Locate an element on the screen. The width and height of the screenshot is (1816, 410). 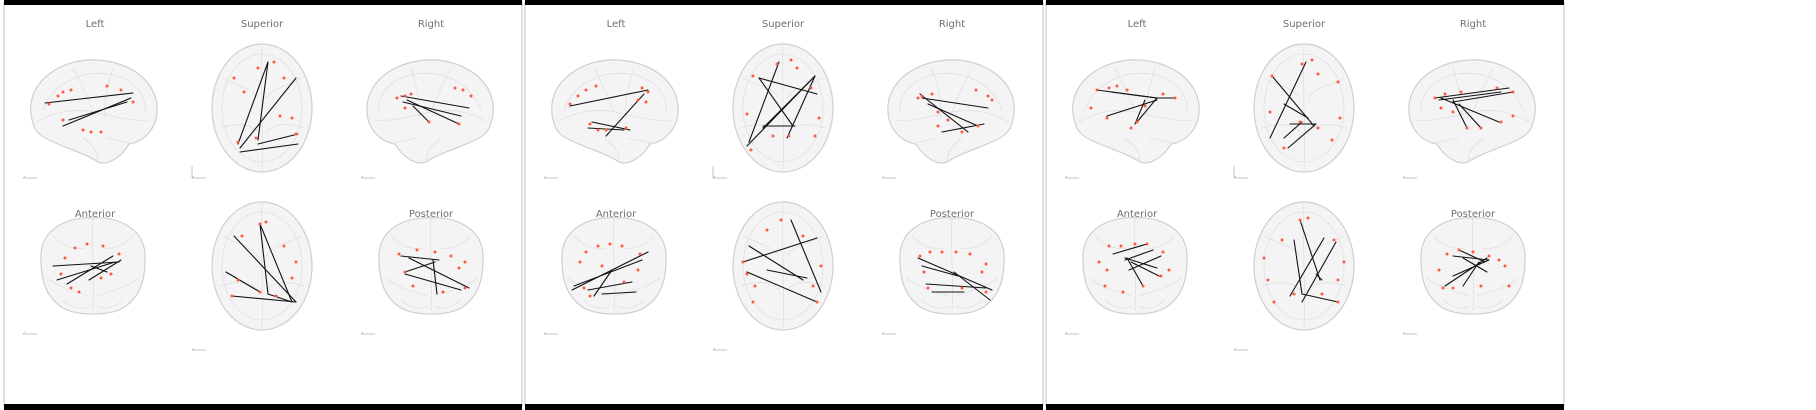
view-superior: Superior is located at coordinates (1294, 99).